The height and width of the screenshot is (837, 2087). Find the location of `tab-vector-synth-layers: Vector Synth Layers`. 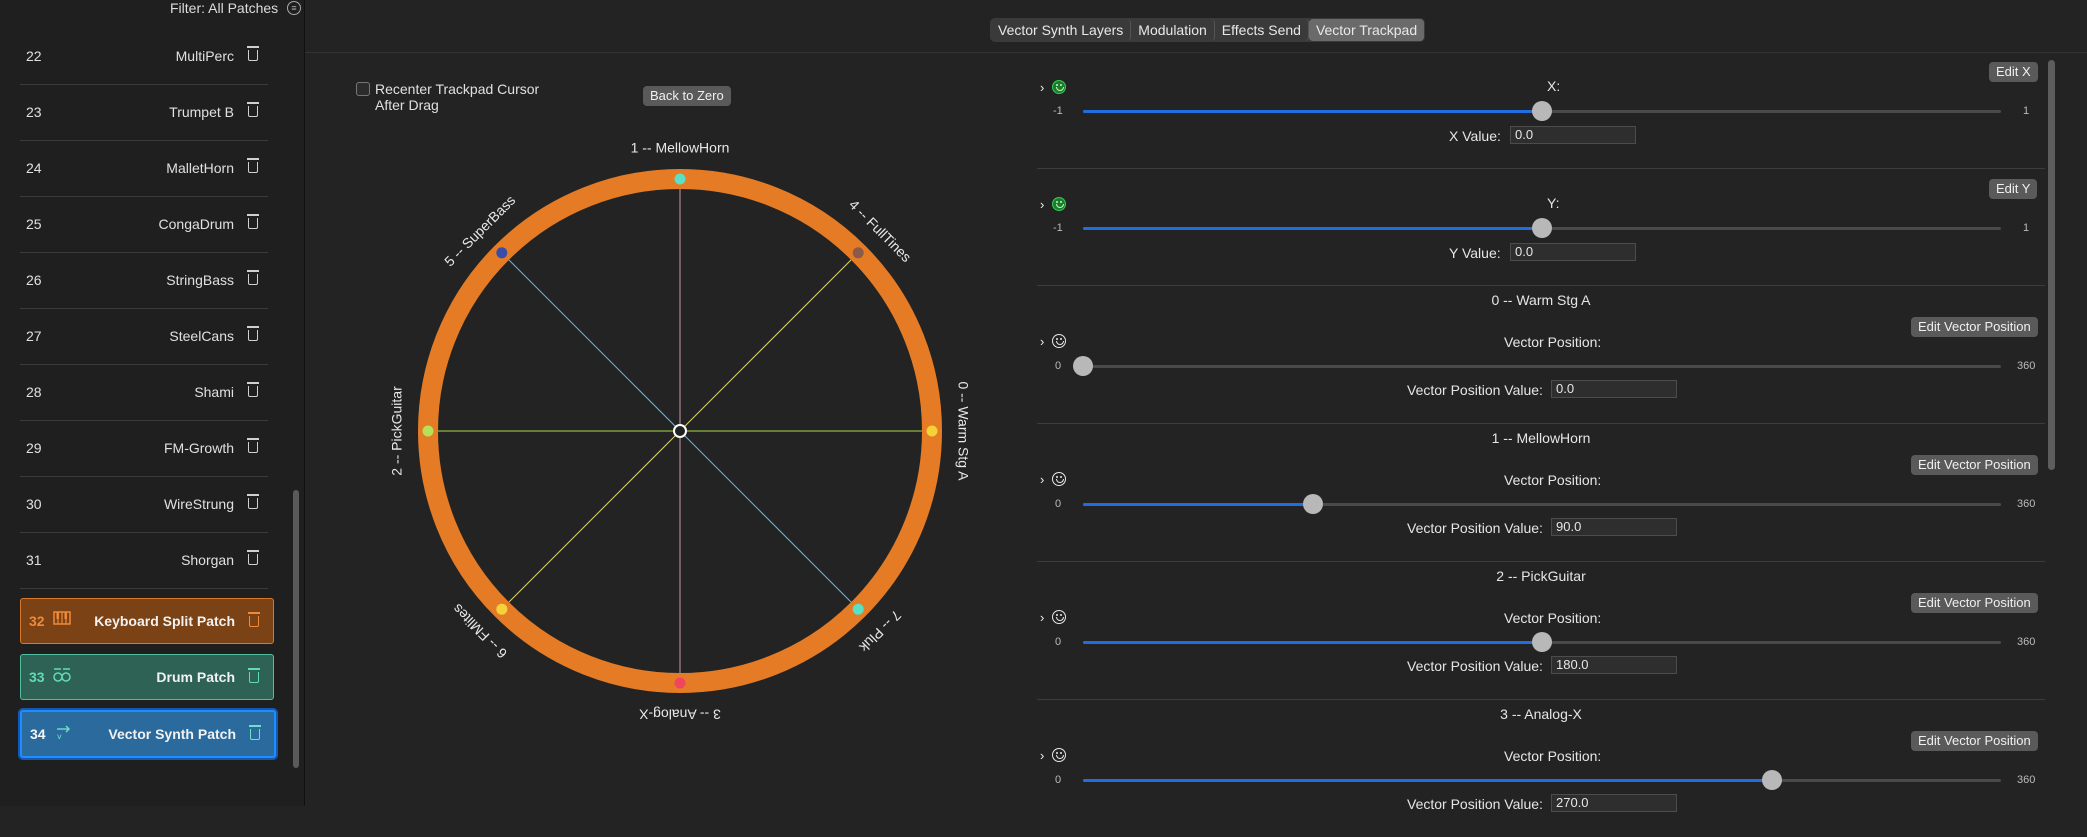

tab-vector-synth-layers: Vector Synth Layers is located at coordinates (1061, 30).